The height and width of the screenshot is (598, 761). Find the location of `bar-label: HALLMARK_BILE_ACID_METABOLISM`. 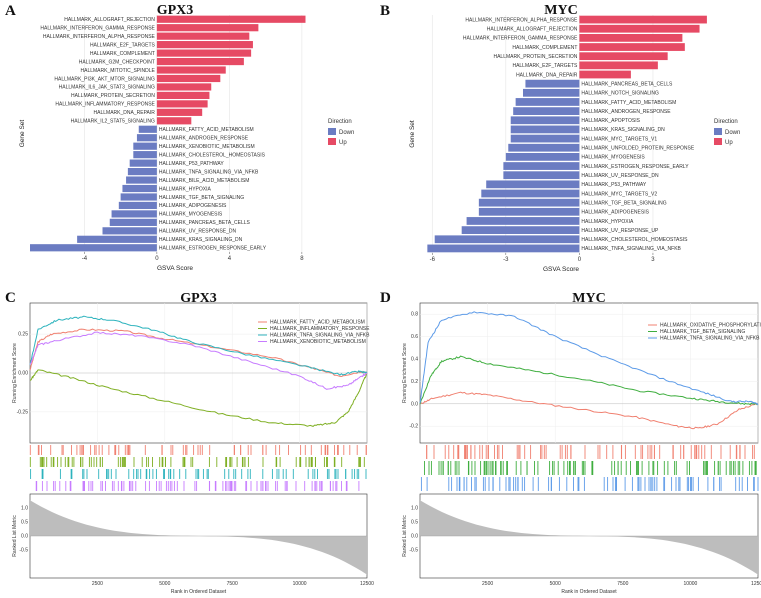

bar-label: HALLMARK_BILE_ACID_METABOLISM is located at coordinates (204, 181).